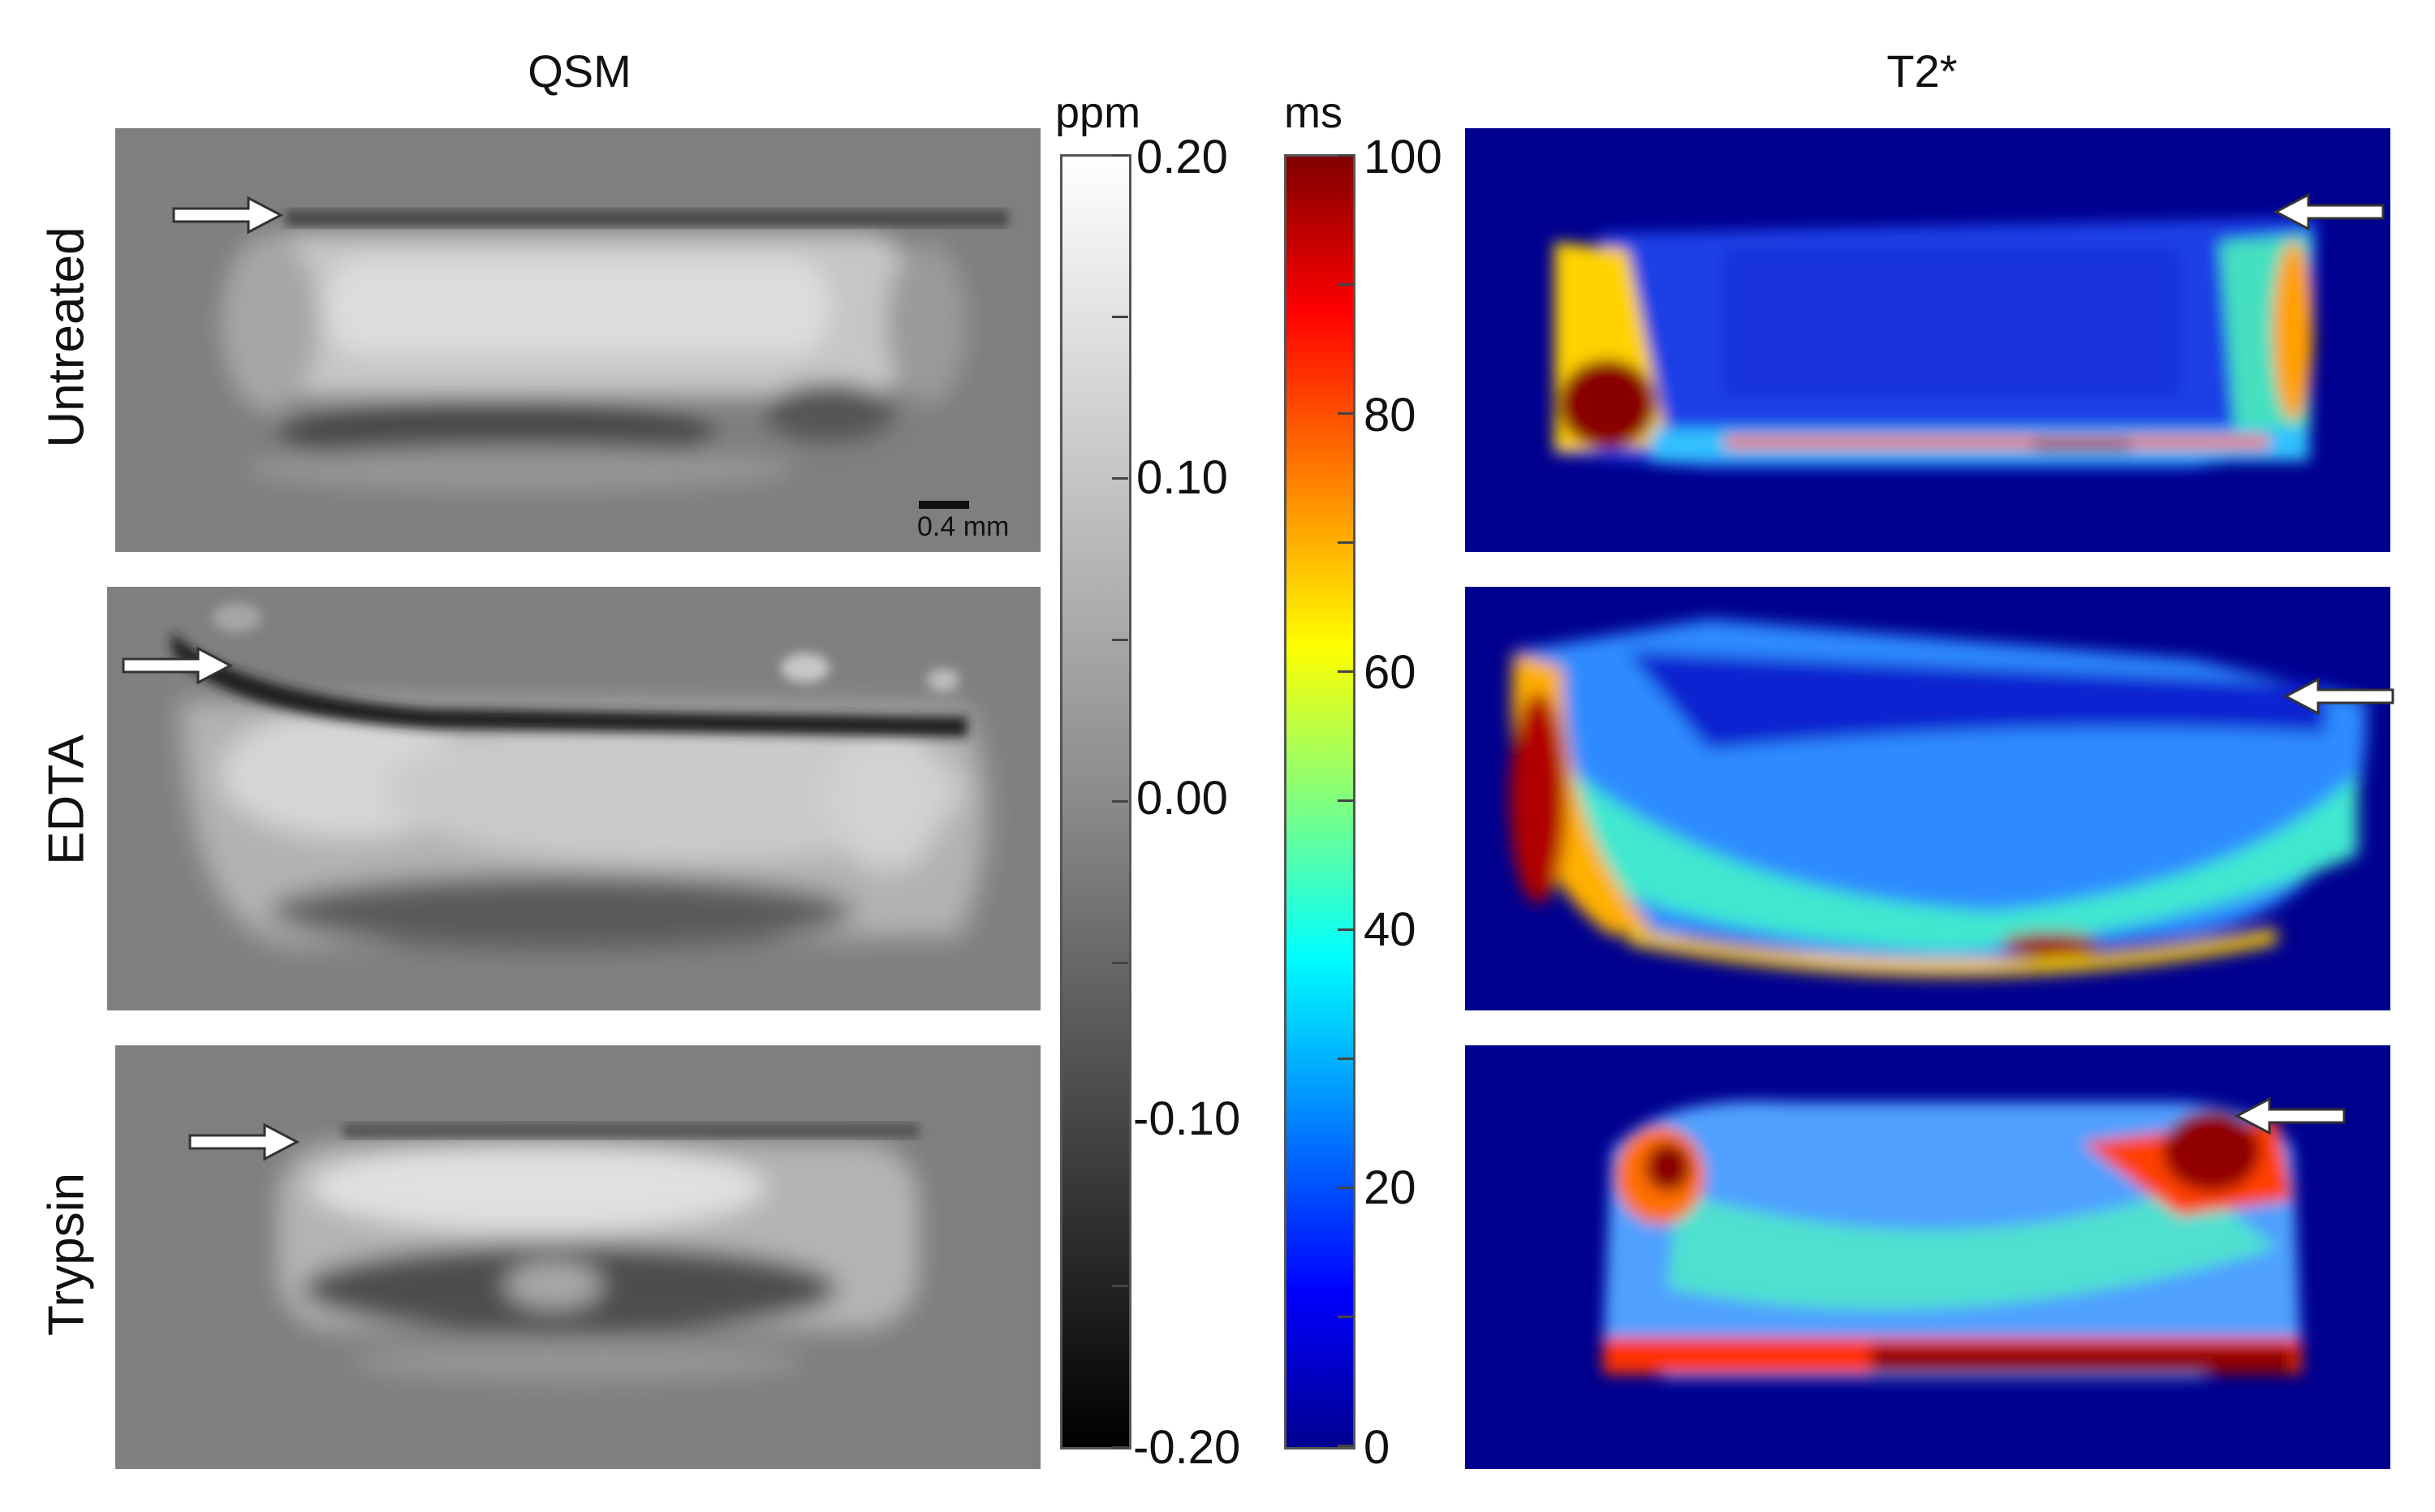 Image resolution: width=2435 pixels, height=1512 pixels. I want to click on qsm-image-trypsin, so click(578, 1257).